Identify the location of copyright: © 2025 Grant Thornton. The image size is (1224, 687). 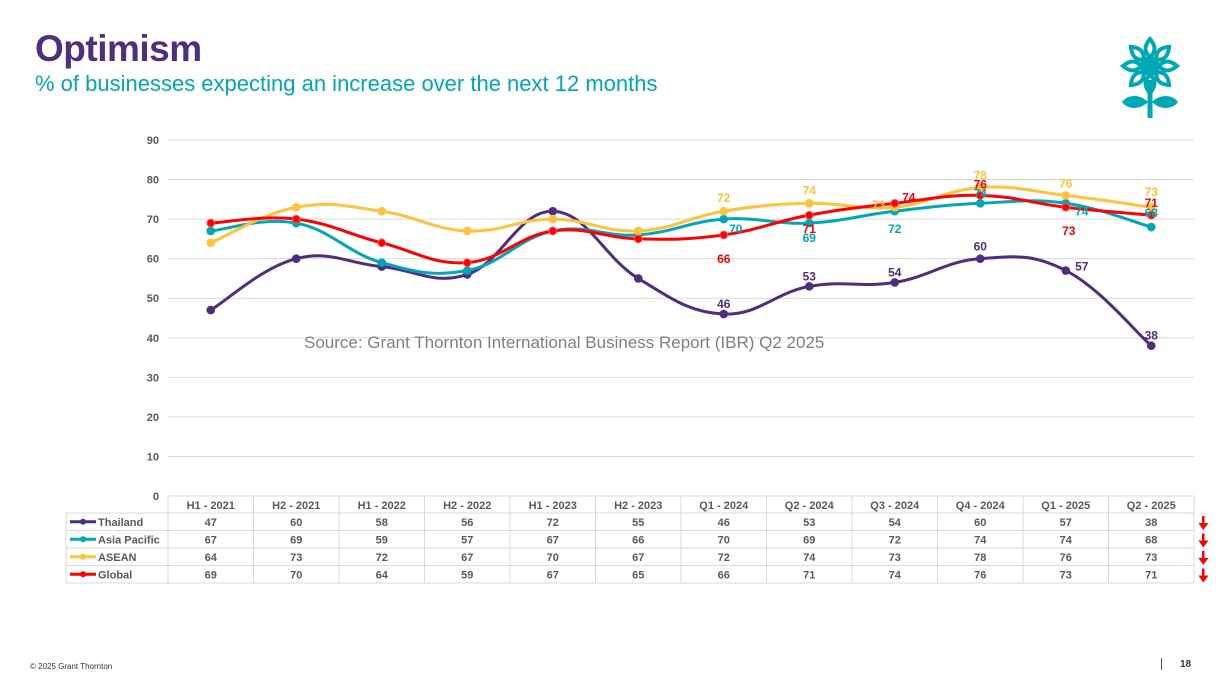
(71, 666).